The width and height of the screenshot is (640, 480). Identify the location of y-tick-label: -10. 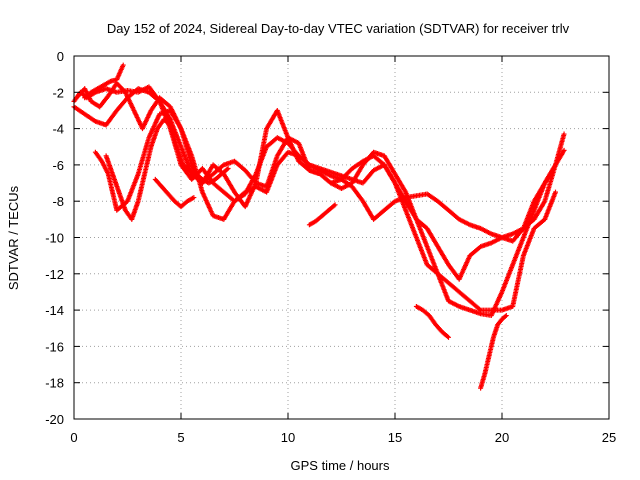
(54, 238).